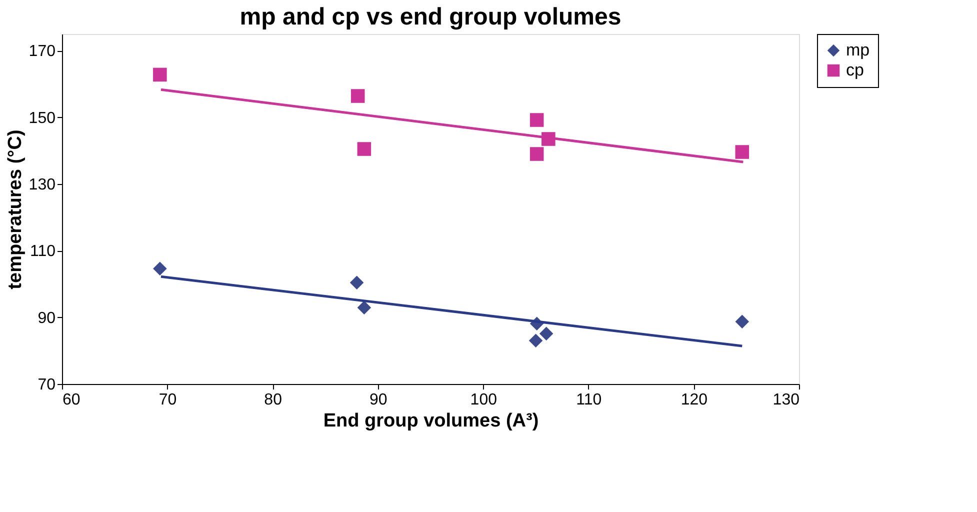 This screenshot has height=512, width=977. What do you see at coordinates (42, 51) in the screenshot?
I see `y-tick-label: 170` at bounding box center [42, 51].